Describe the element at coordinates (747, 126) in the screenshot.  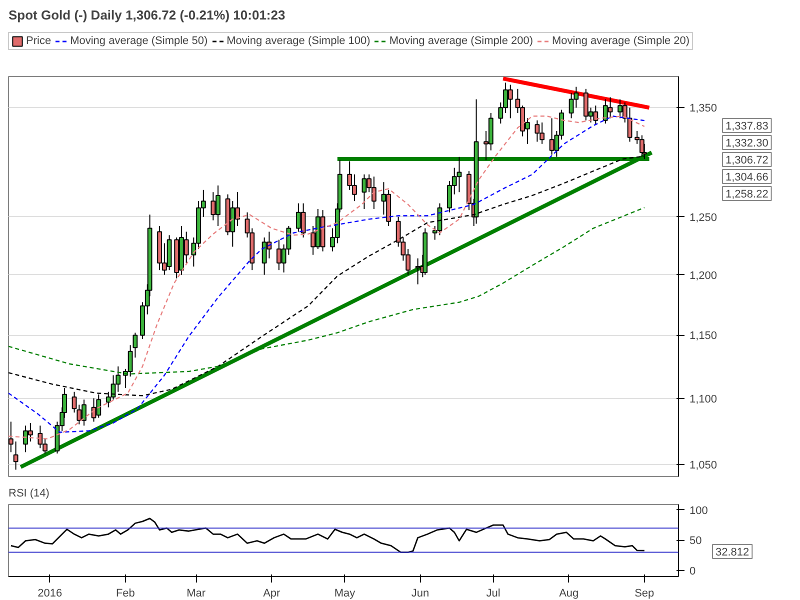
I see `text: 1,337.83` at that location.